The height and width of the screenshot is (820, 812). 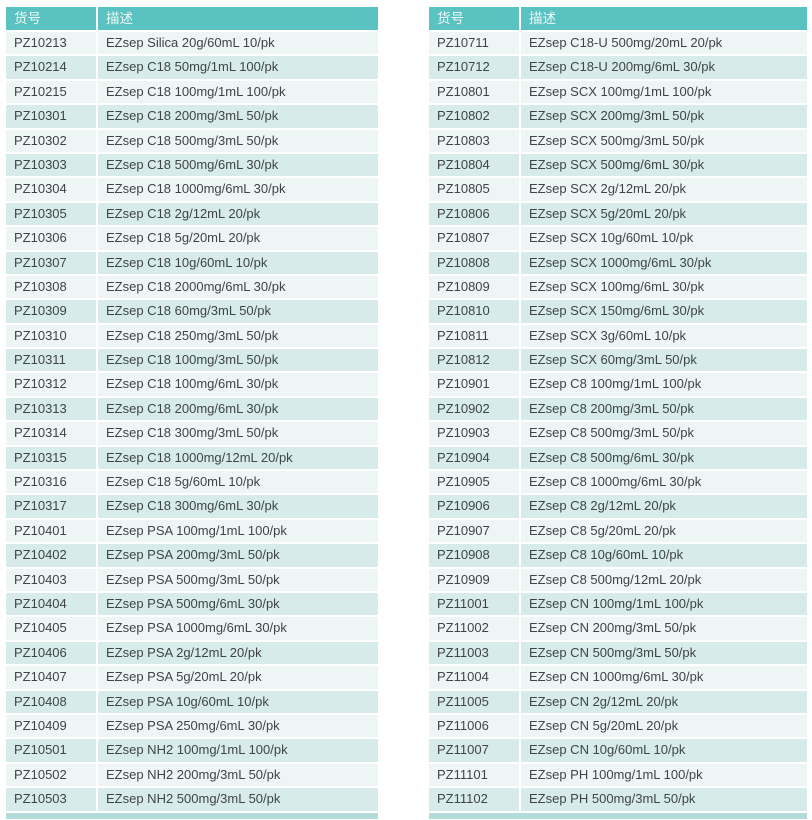 I want to click on table-row: PZ10806 EZsep SCX 5g/20mL 20/pk, so click(x=618, y=214).